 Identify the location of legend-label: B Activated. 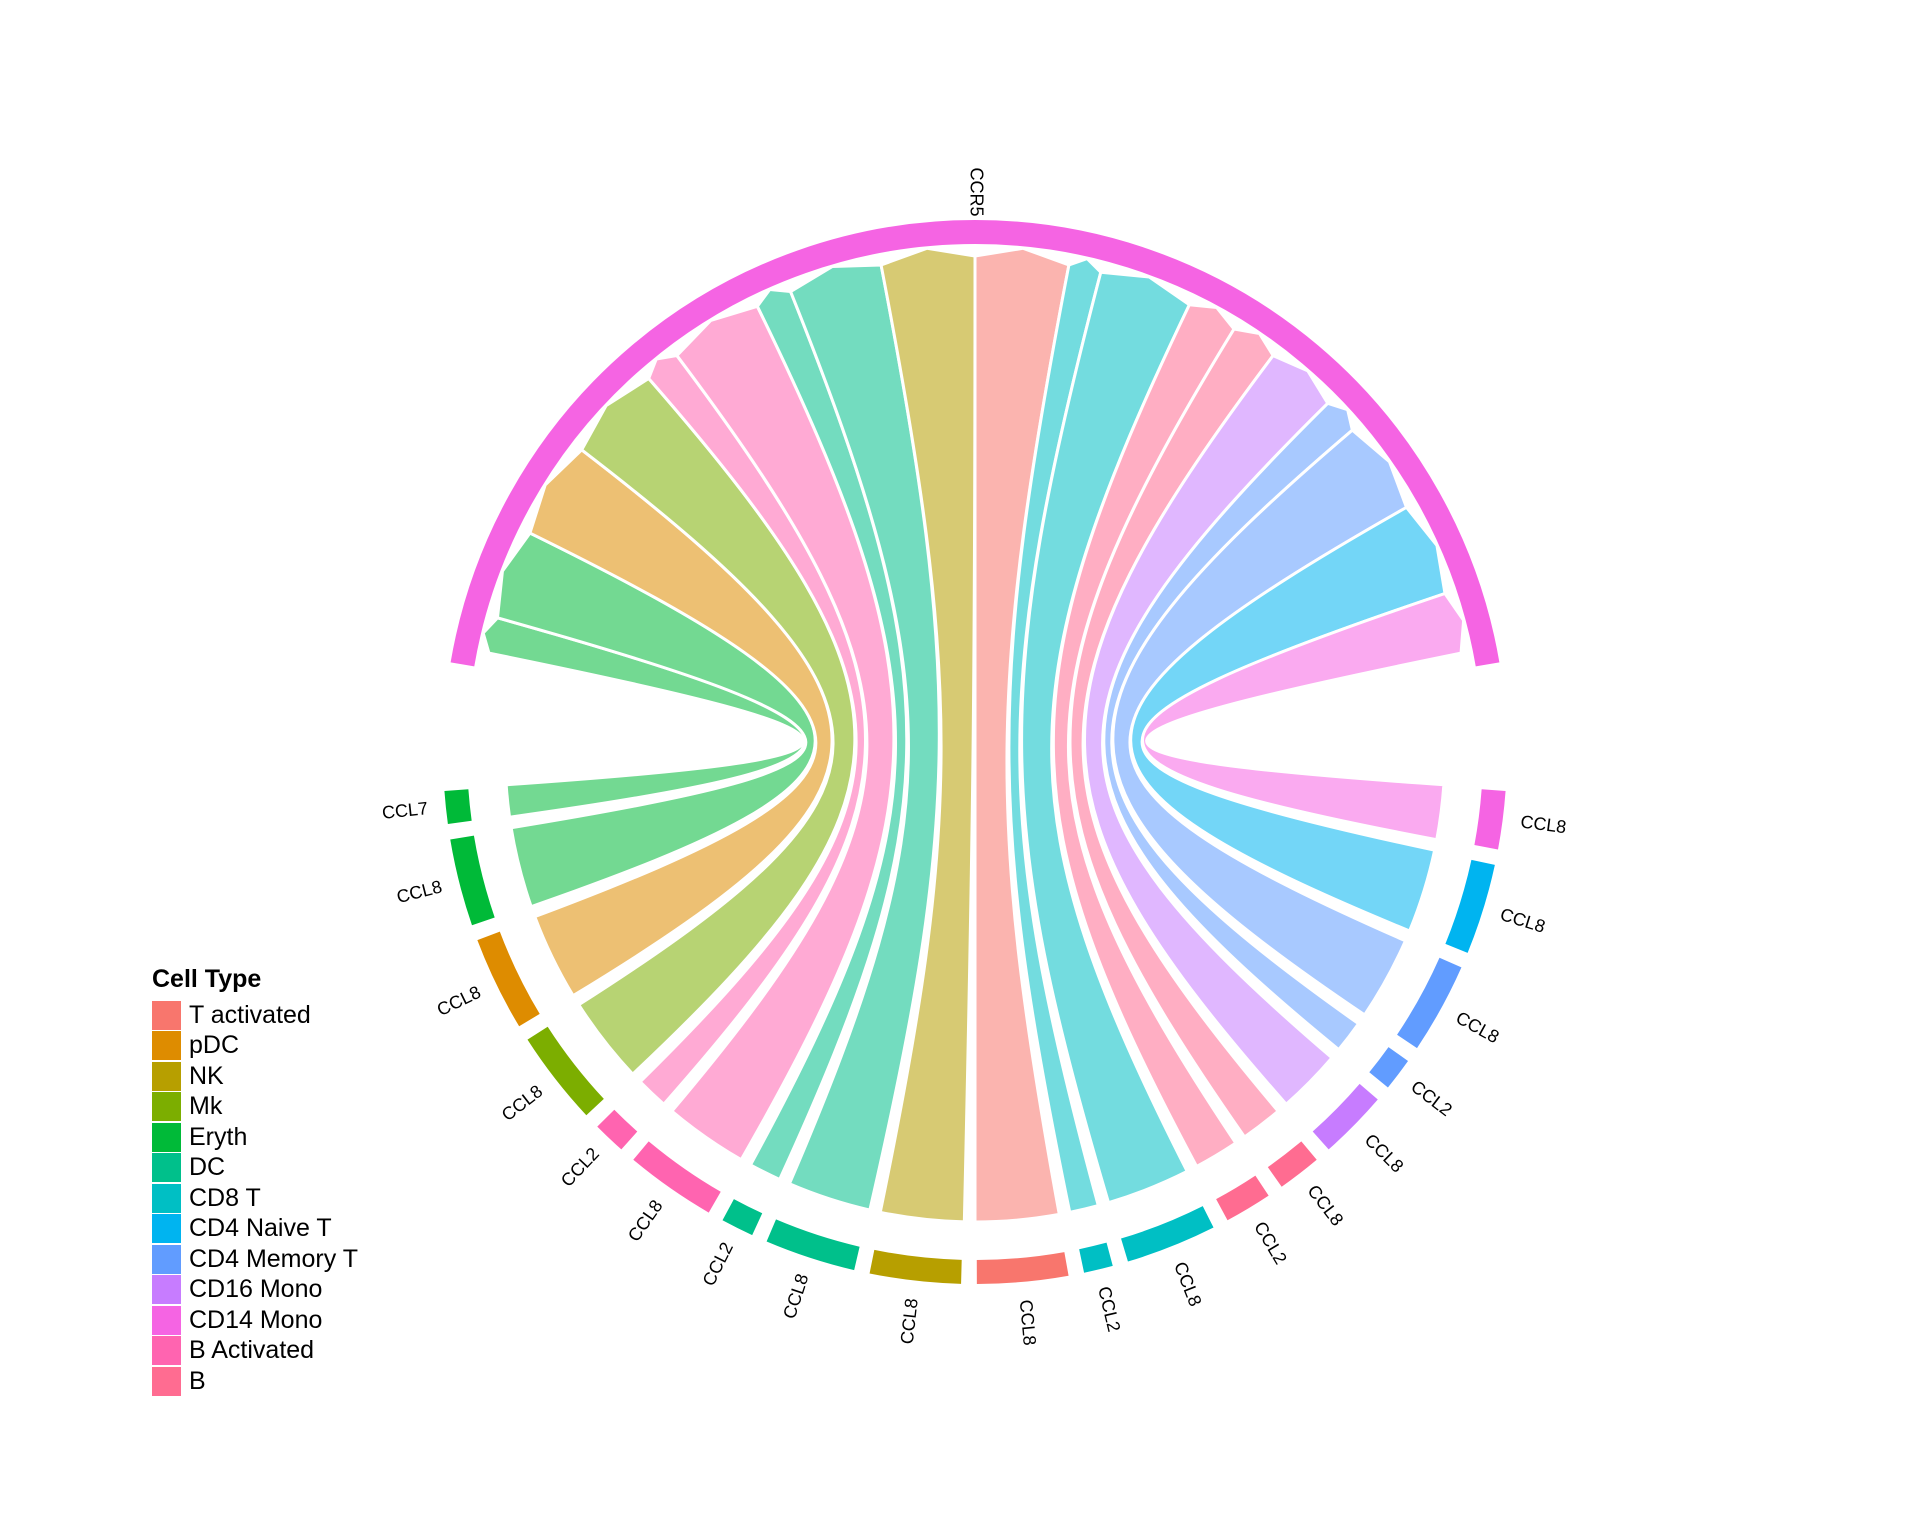
(252, 1350).